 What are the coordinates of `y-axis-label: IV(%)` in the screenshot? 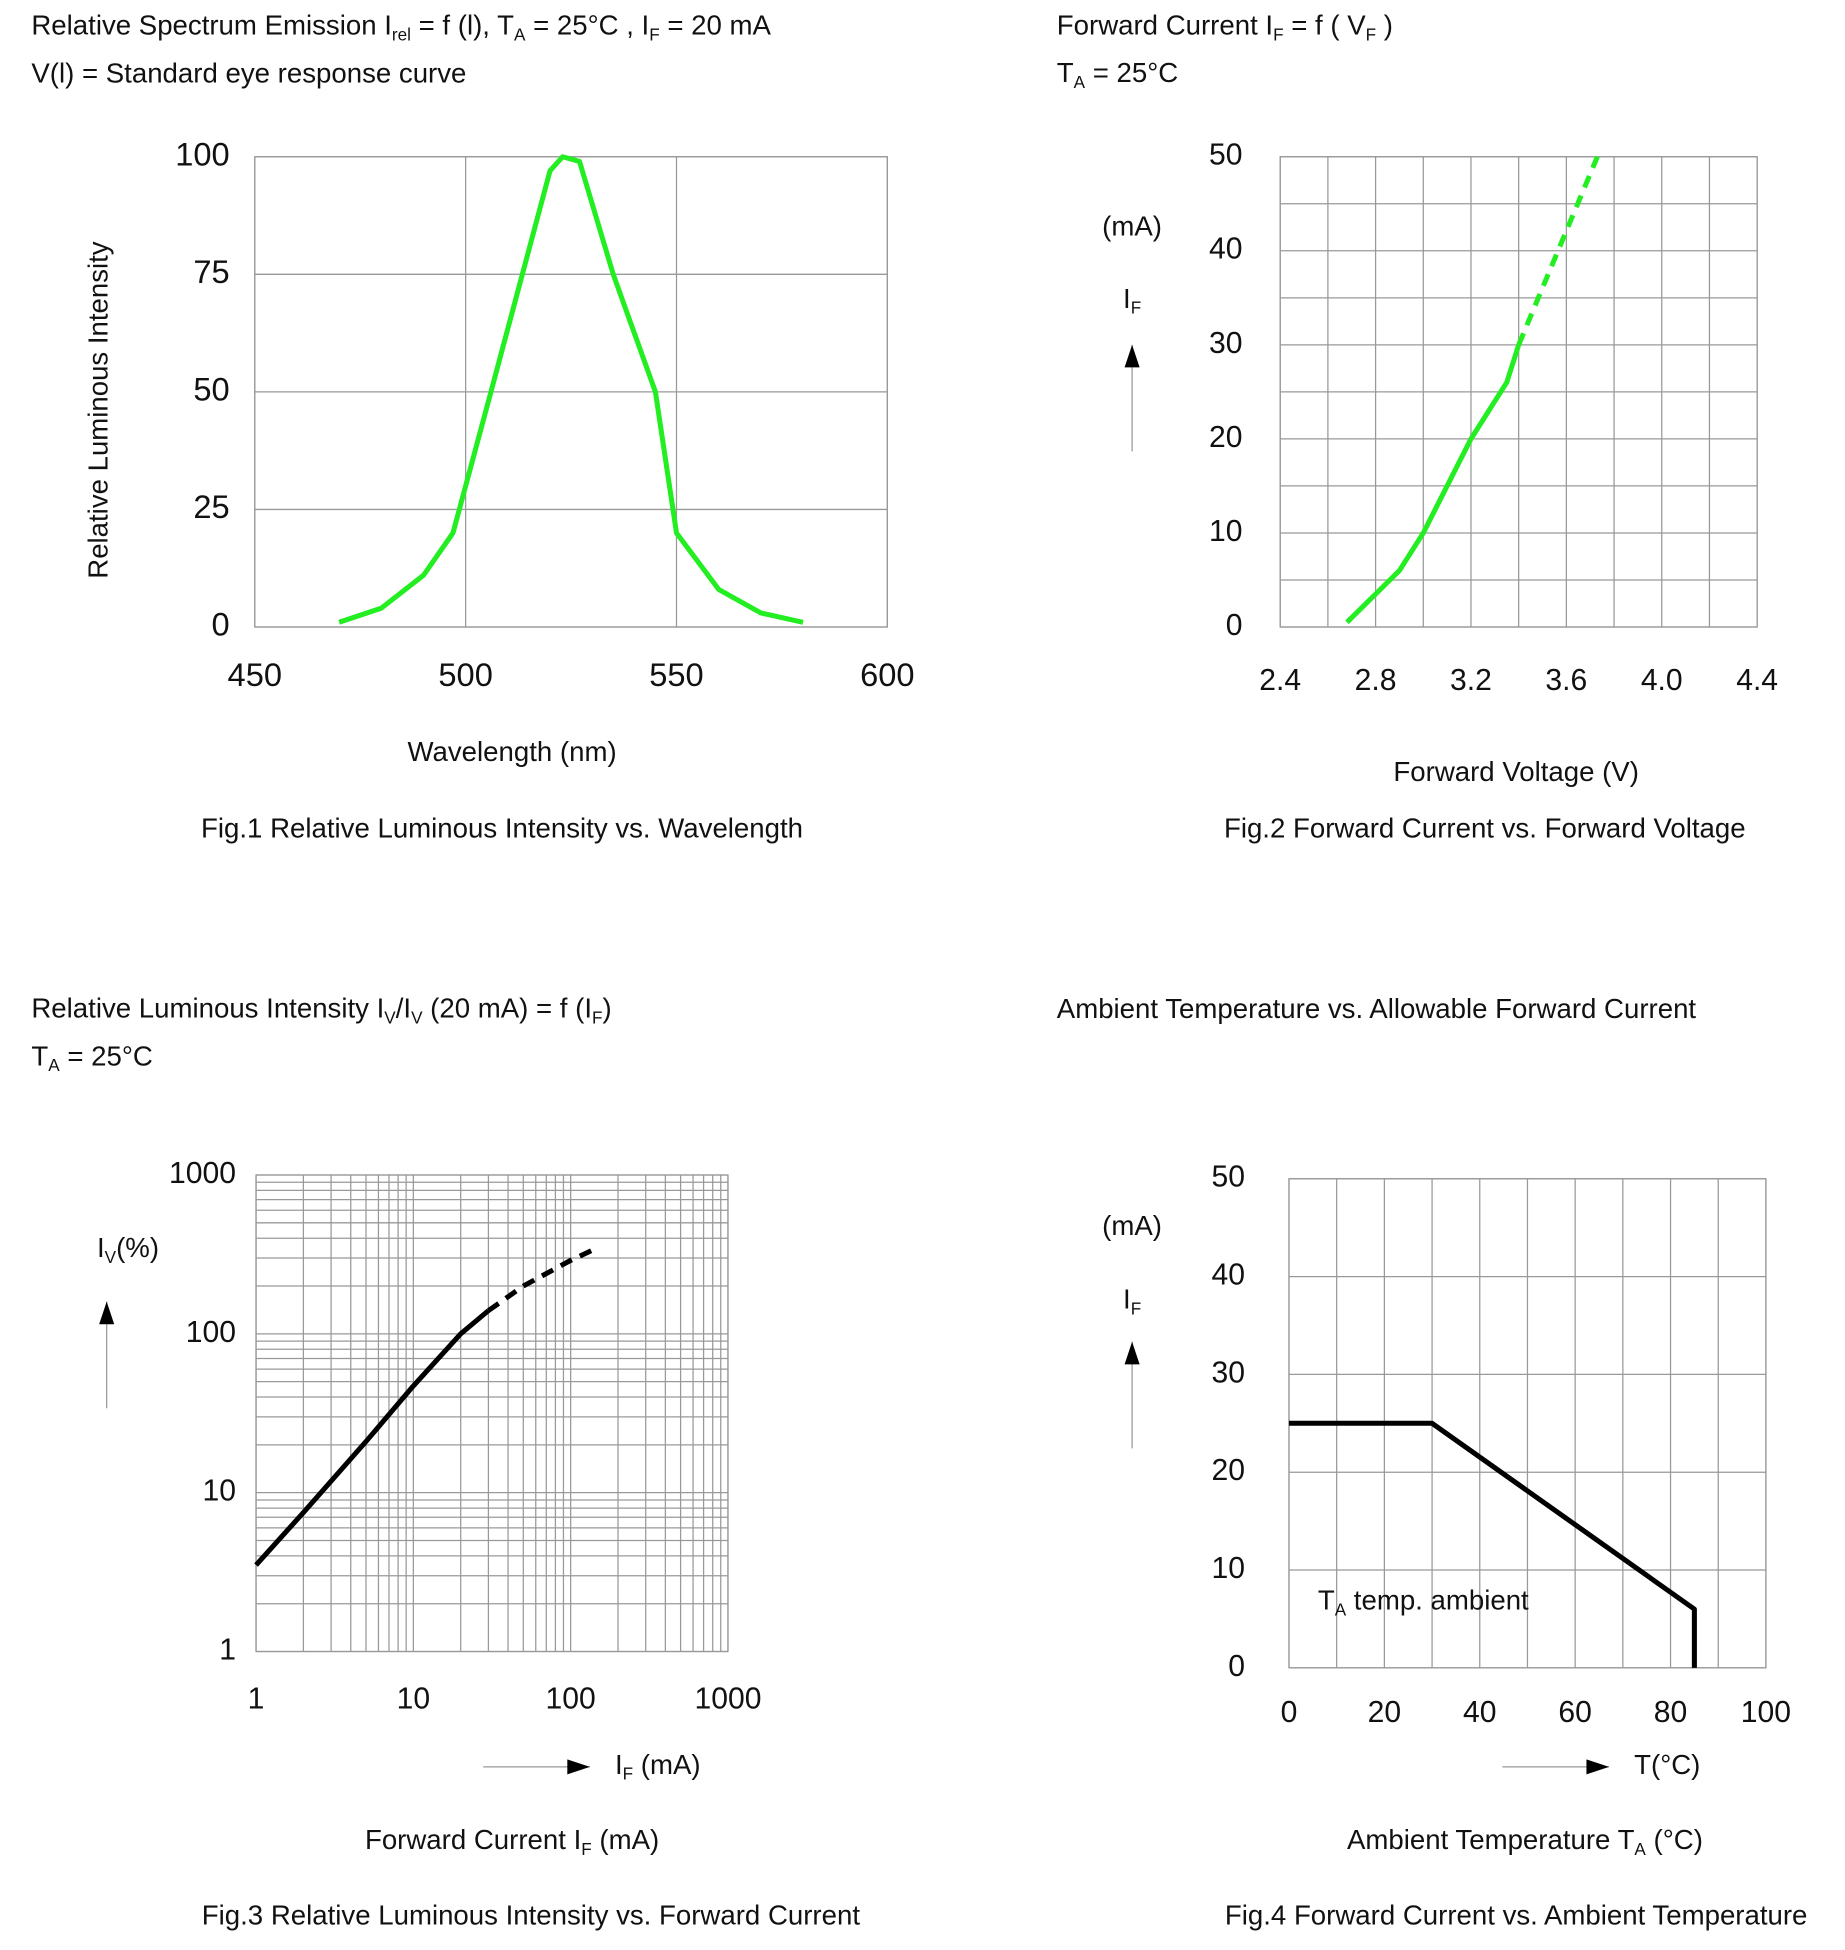 It's located at (128, 1250).